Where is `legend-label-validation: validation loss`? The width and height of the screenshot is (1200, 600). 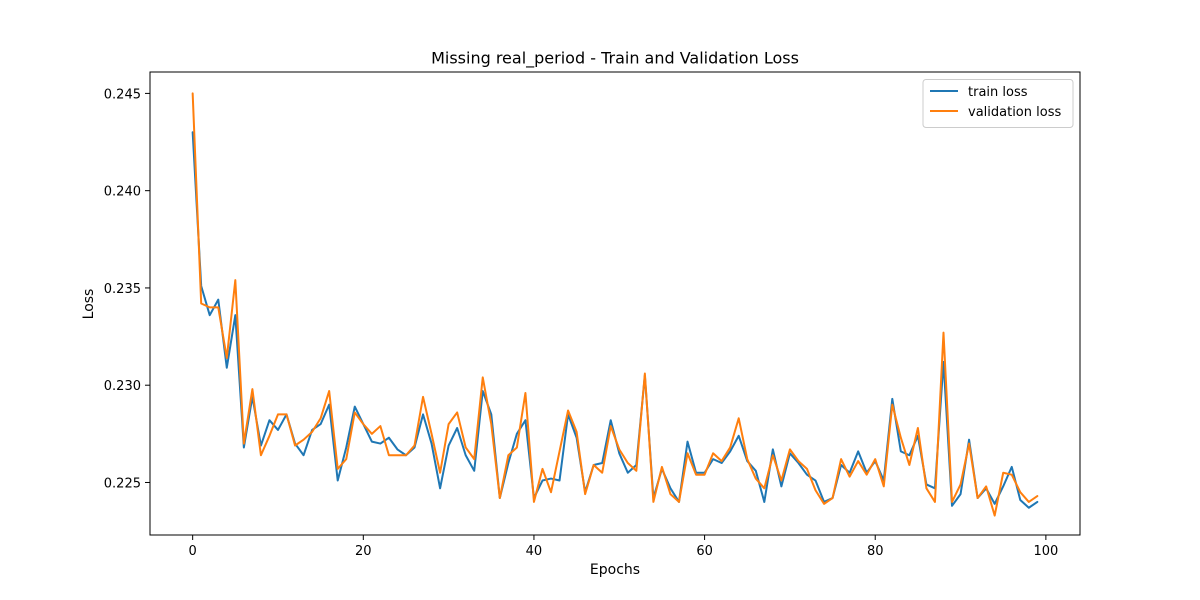 legend-label-validation: validation loss is located at coordinates (1014, 112).